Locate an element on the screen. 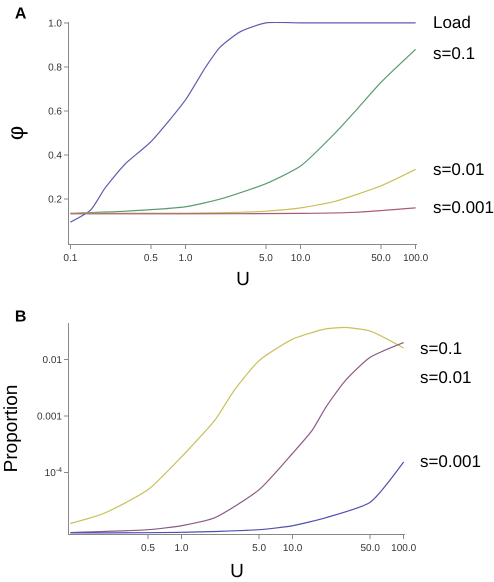 The width and height of the screenshot is (494, 582). y-axis-title: φ is located at coordinates (15, 133).